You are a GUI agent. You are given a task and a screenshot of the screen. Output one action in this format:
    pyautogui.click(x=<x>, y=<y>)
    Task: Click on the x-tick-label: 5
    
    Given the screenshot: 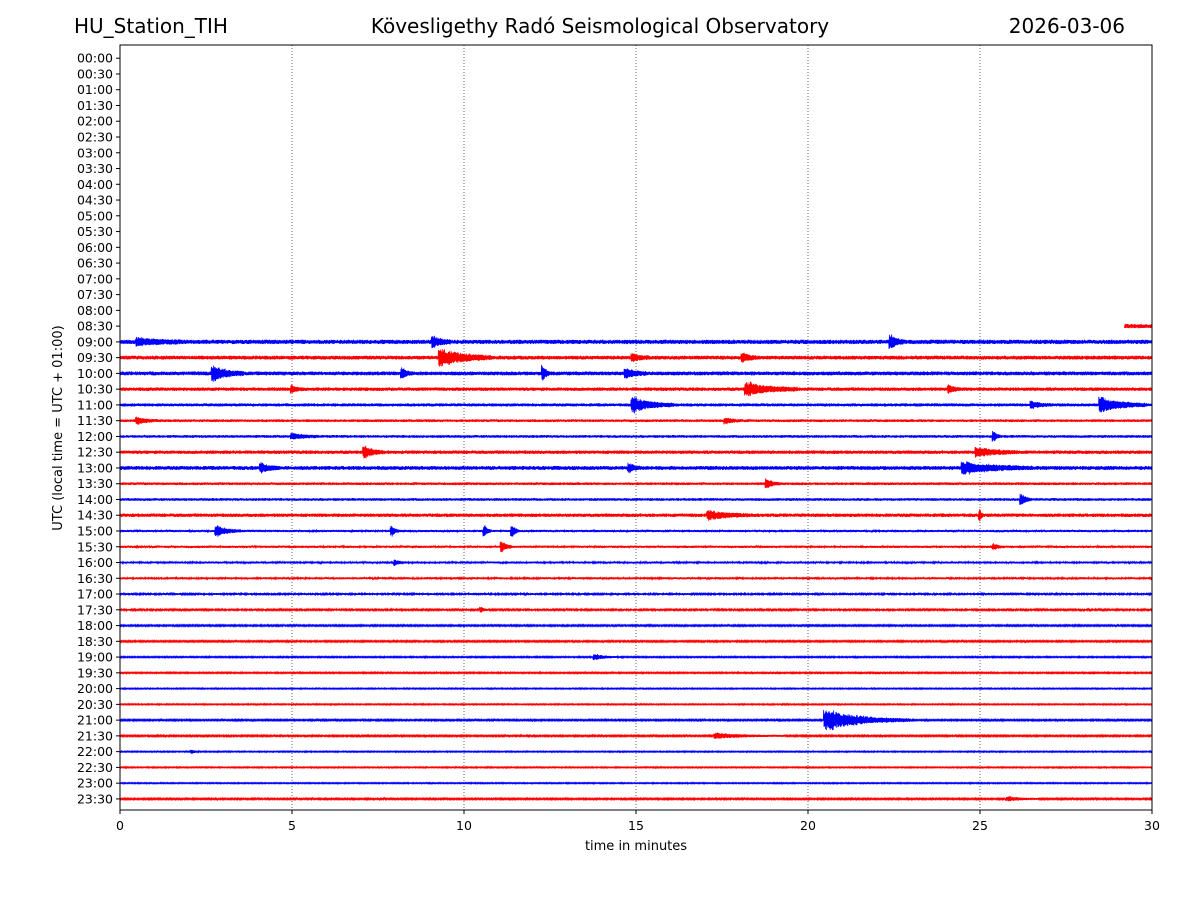 What is the action you would take?
    pyautogui.click(x=292, y=825)
    